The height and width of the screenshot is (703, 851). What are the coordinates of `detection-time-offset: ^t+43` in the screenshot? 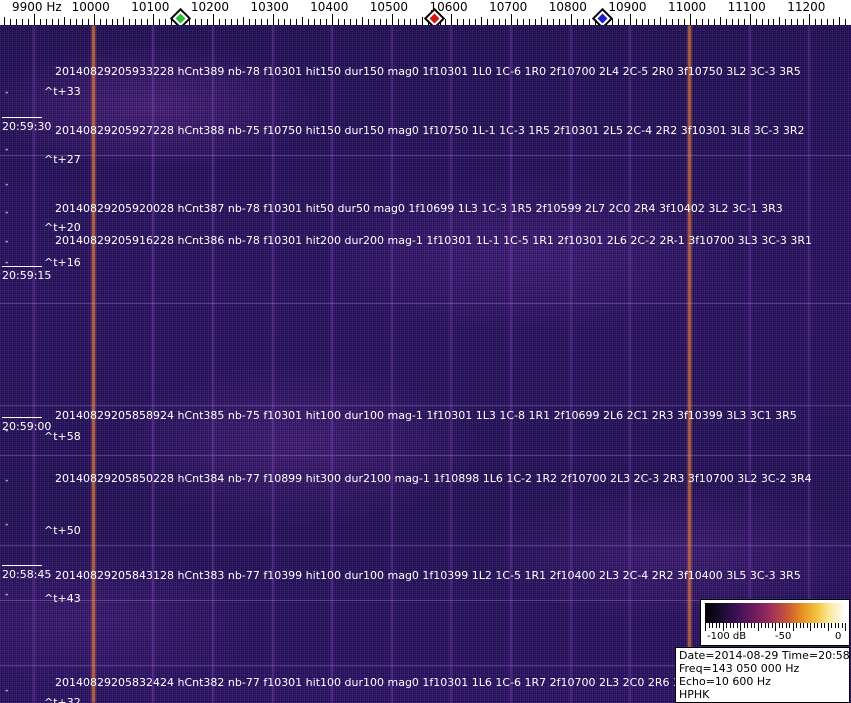 It's located at (62, 598).